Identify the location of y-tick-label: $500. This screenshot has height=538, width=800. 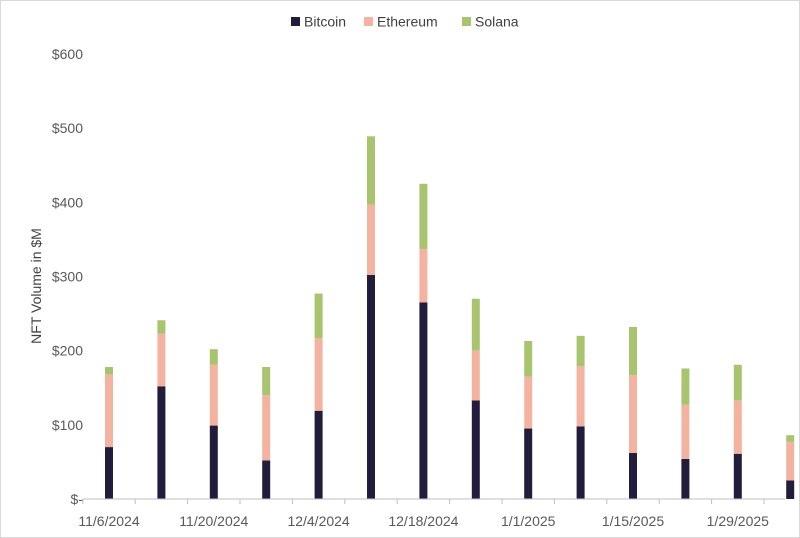
(67, 128).